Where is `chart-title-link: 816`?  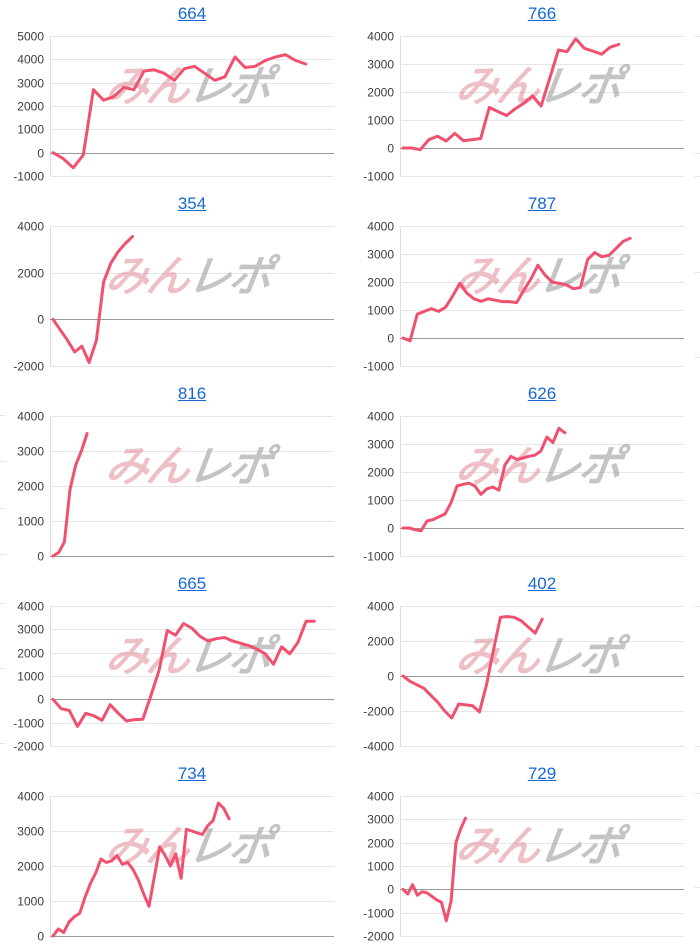 chart-title-link: 816 is located at coordinates (192, 393).